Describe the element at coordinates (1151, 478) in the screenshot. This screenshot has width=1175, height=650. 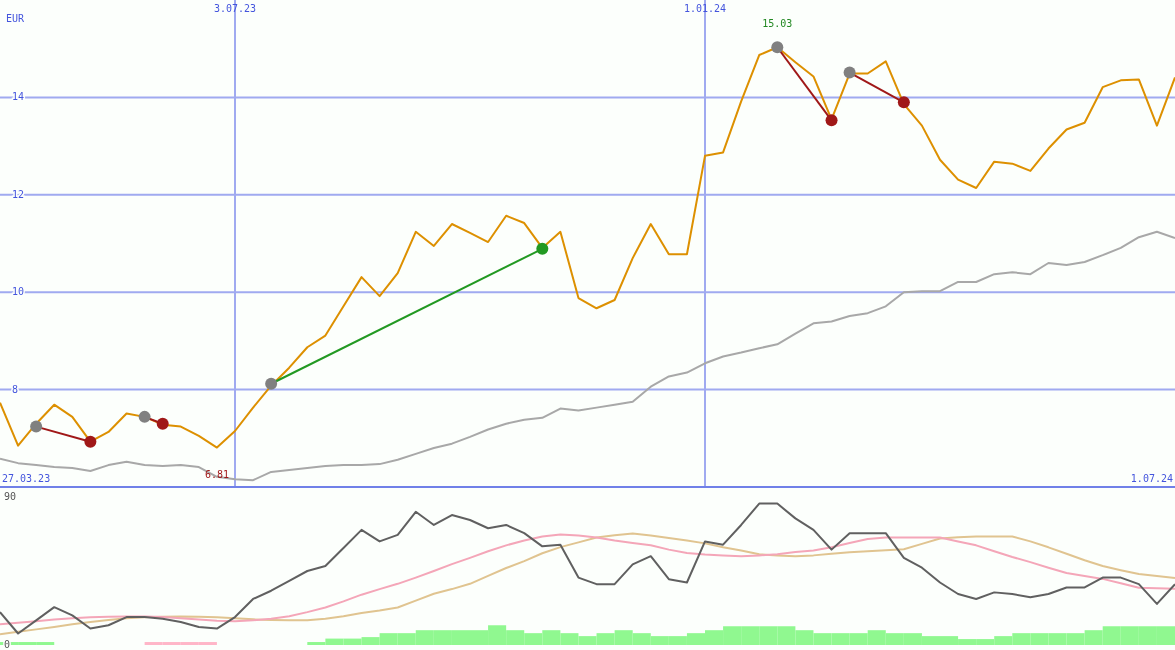
I see `annotation: 1.07.24` at that location.